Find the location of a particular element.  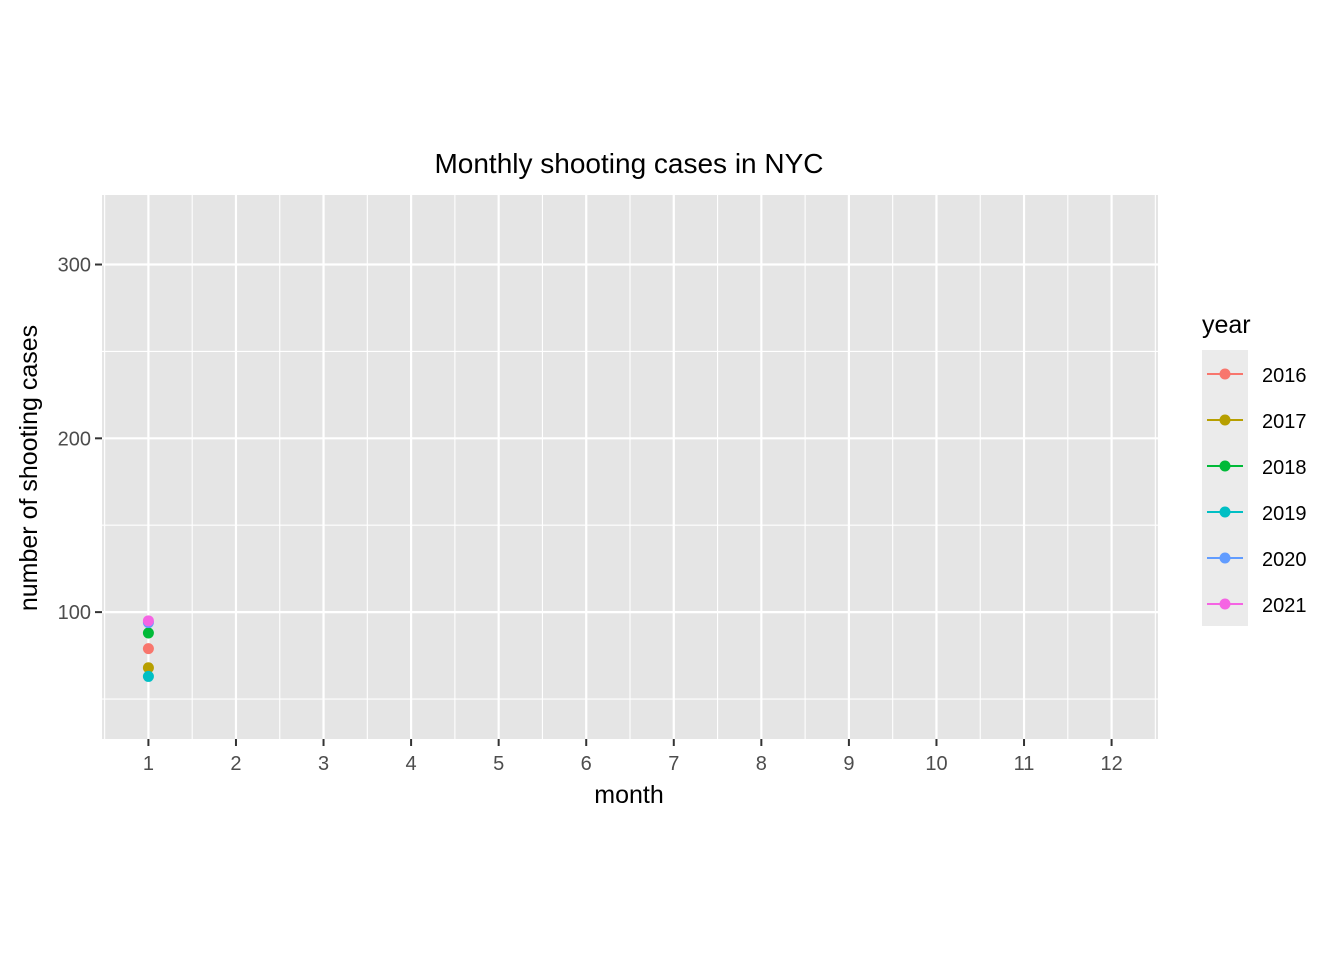

series-2021 is located at coordinates (148, 621).